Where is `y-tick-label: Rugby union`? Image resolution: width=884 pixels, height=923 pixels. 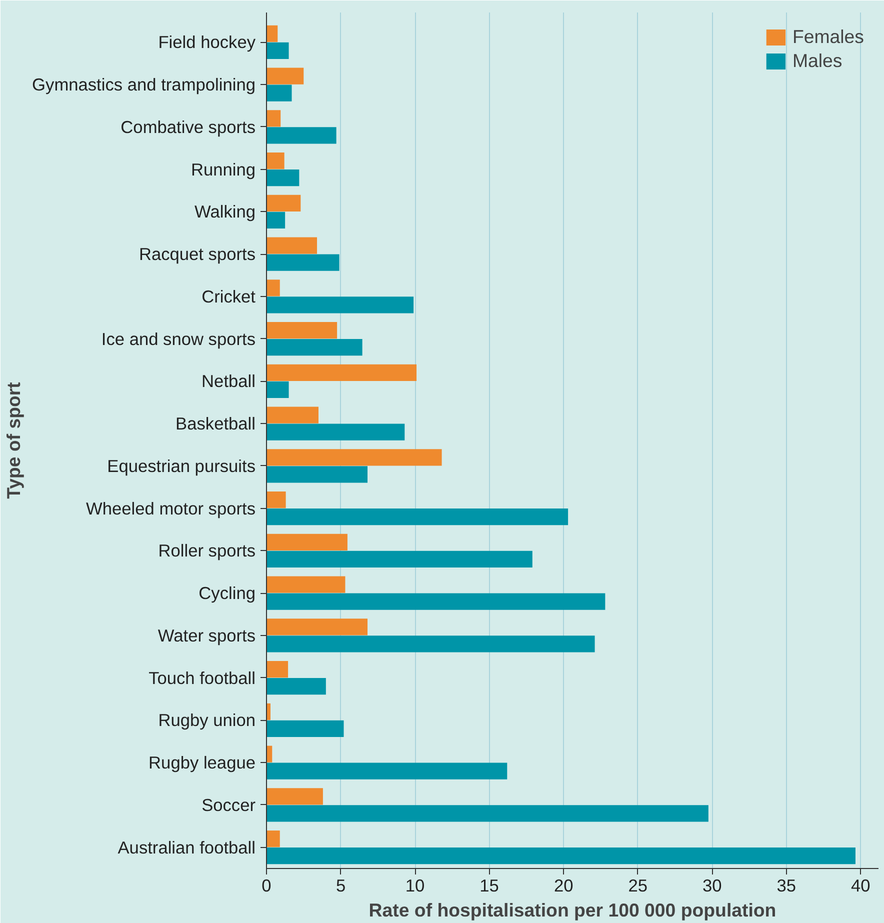 y-tick-label: Rugby union is located at coordinates (207, 720).